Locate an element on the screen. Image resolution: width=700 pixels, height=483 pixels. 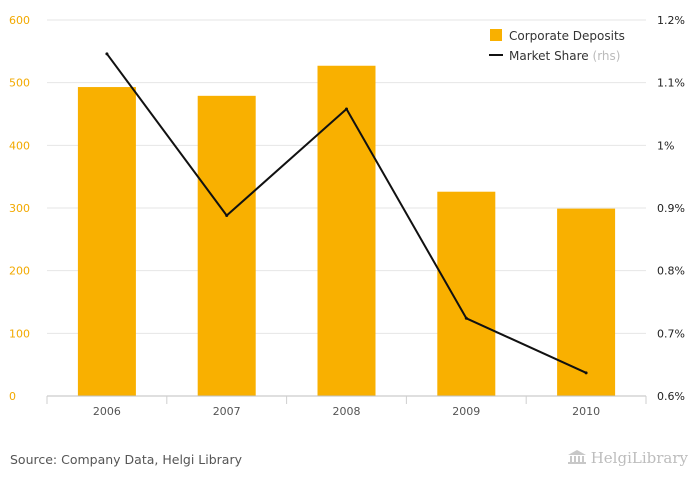
x-tick-label: 2009 is located at coordinates (466, 411).